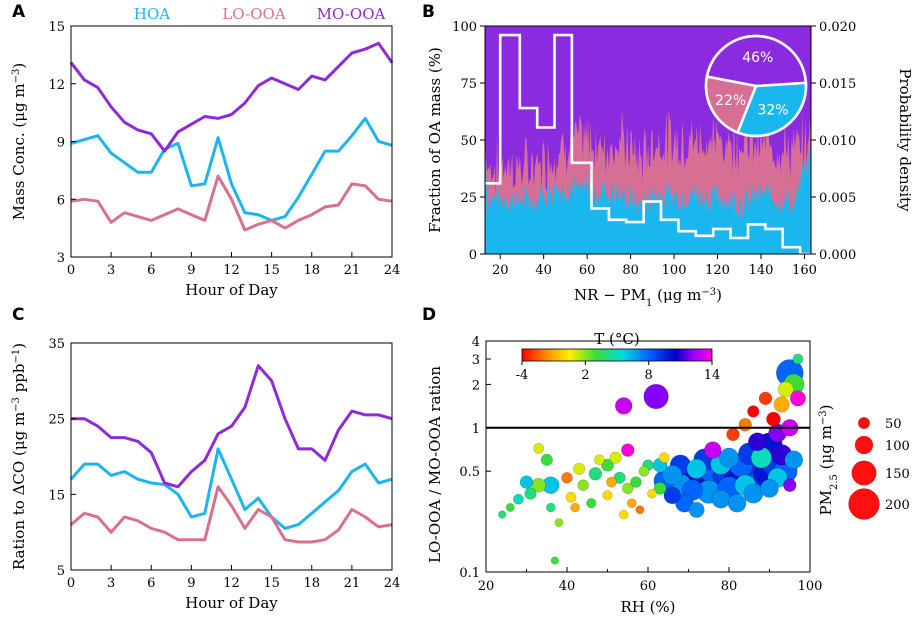  Describe the element at coordinates (826, 408) in the screenshot. I see `size-legend-title-part: )` at that location.